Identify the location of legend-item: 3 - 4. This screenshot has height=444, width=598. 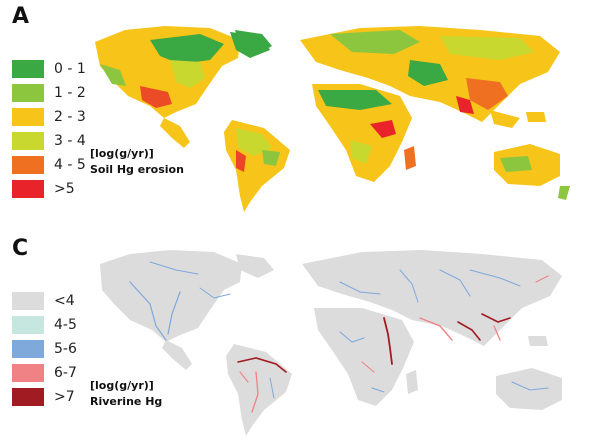
(52, 144).